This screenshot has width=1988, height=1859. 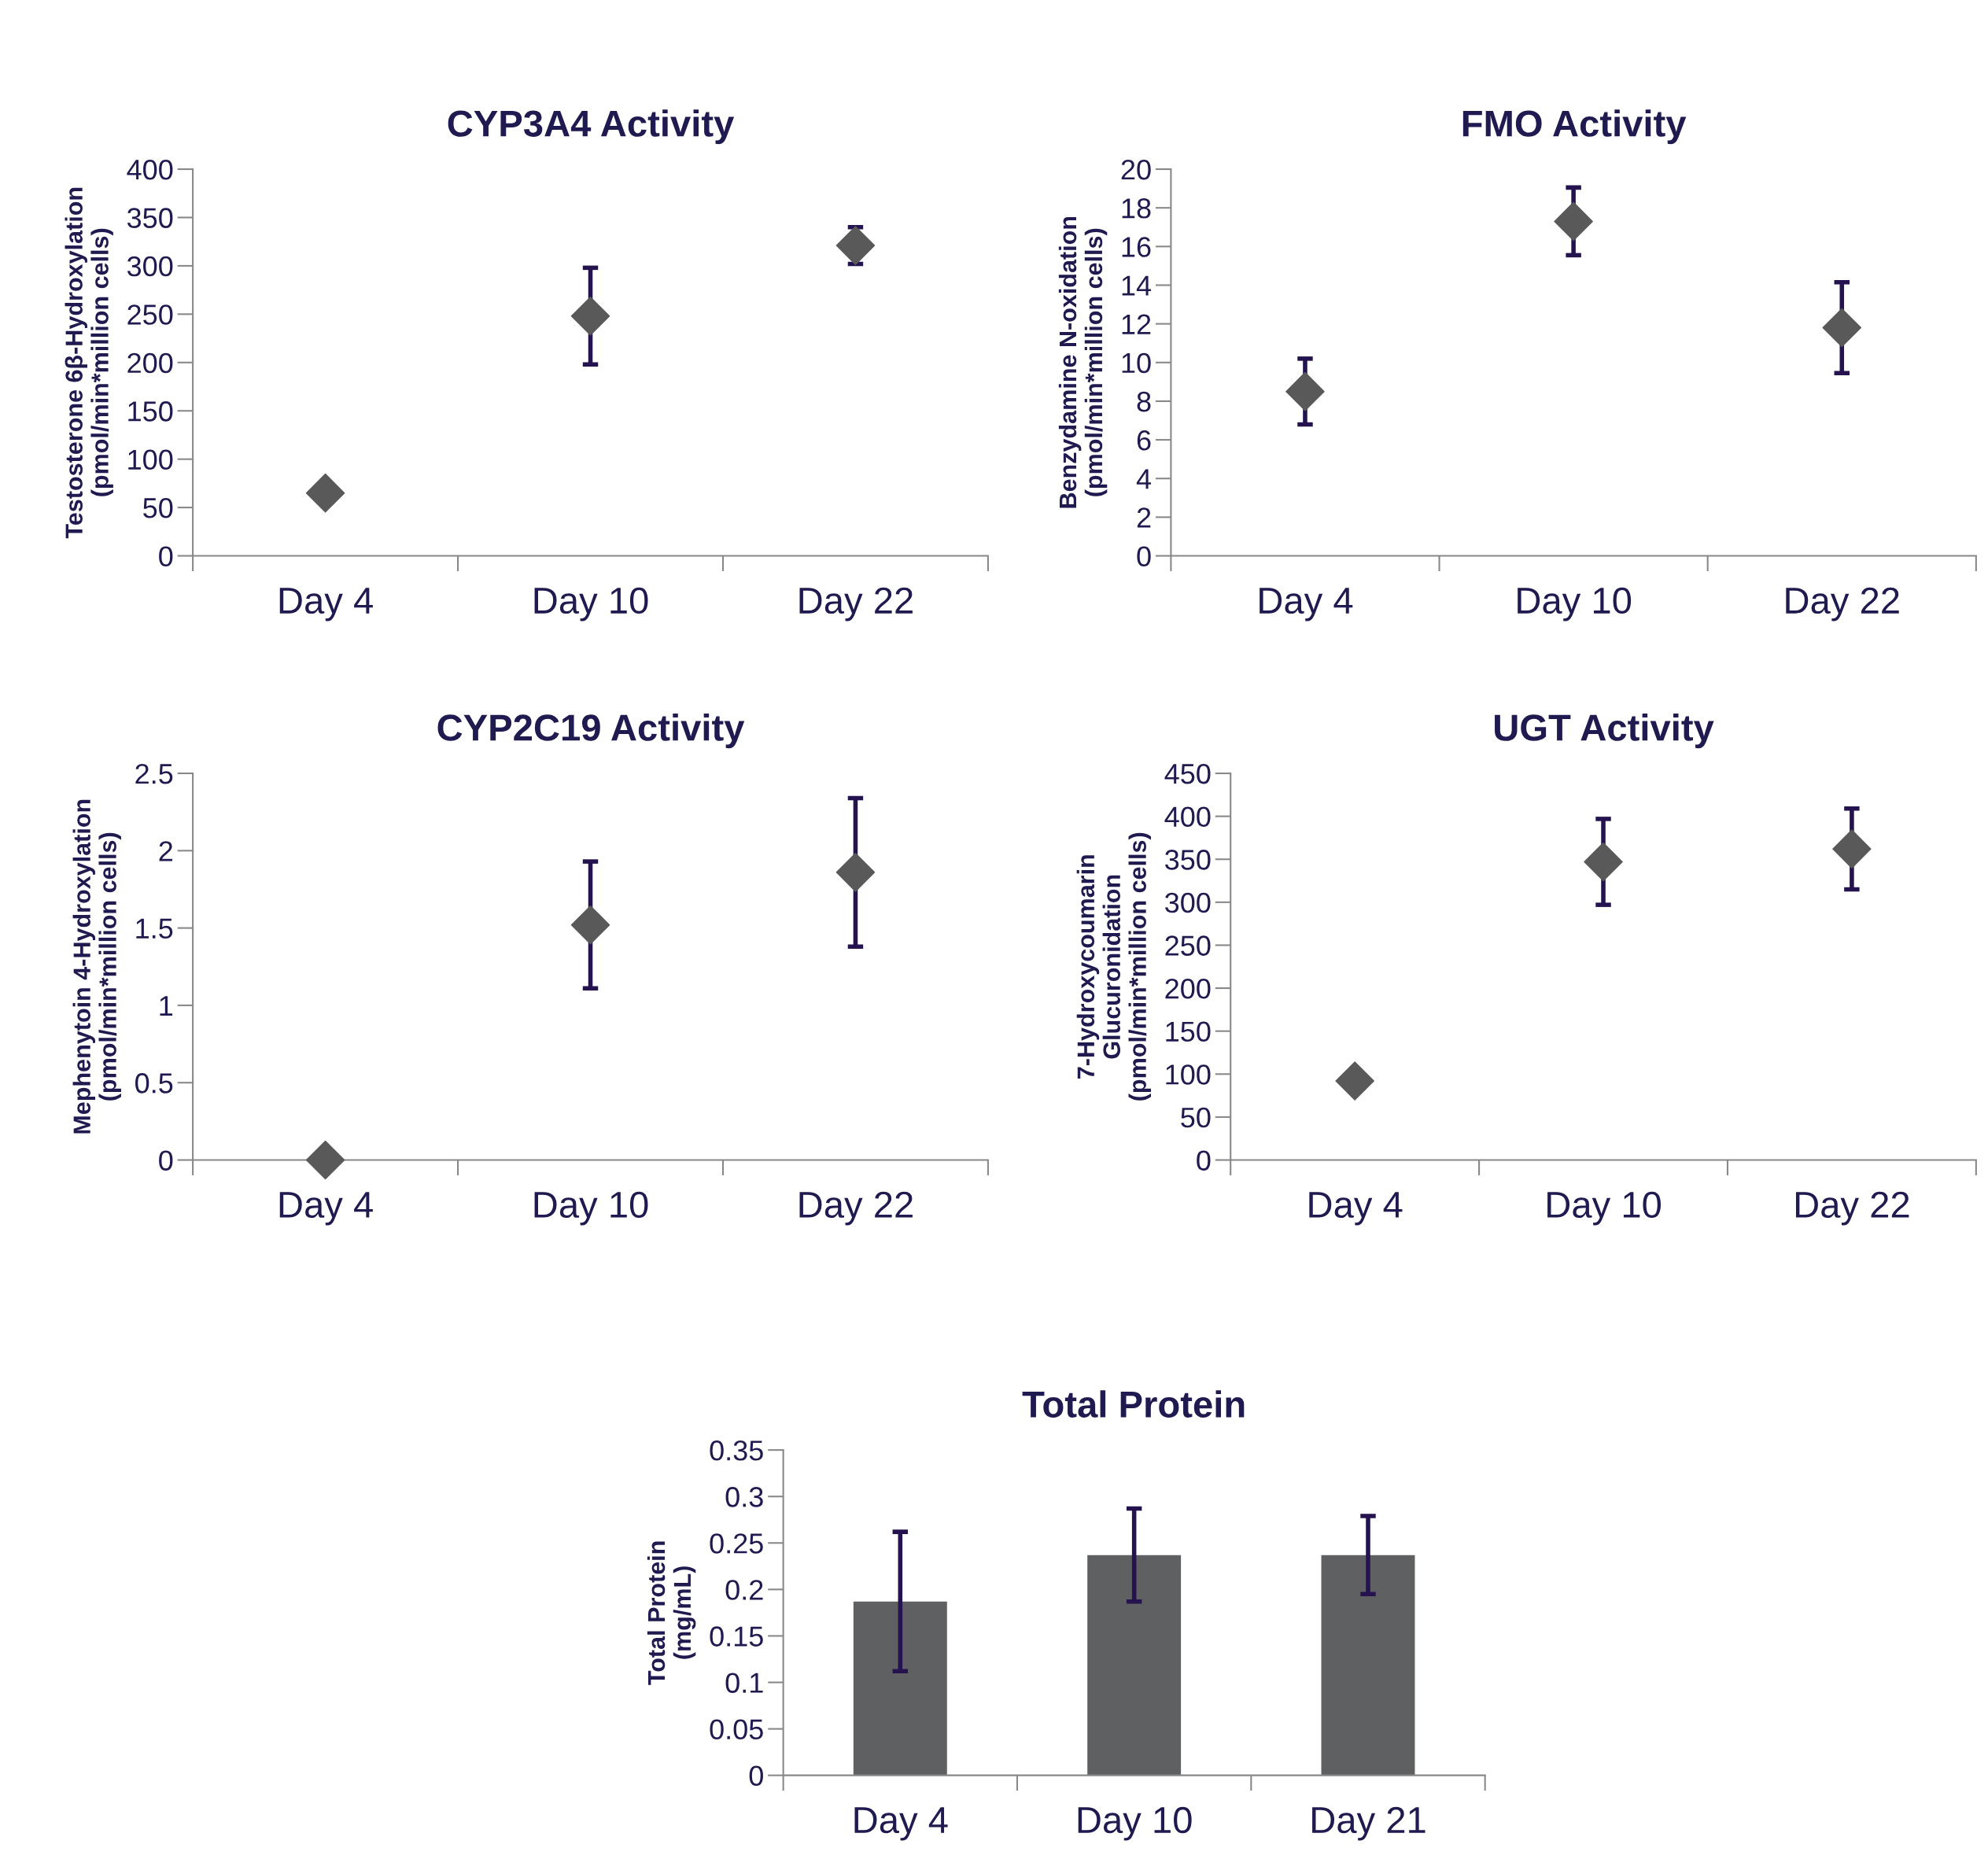 What do you see at coordinates (1136, 247) in the screenshot?
I see `y-tick-label: 16` at bounding box center [1136, 247].